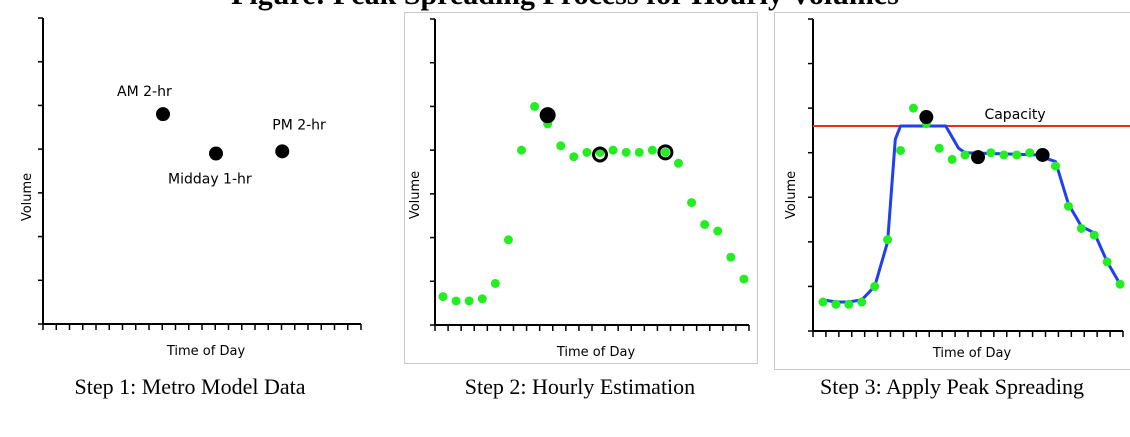  I want to click on point-label: AM 2-hr, so click(144, 92).